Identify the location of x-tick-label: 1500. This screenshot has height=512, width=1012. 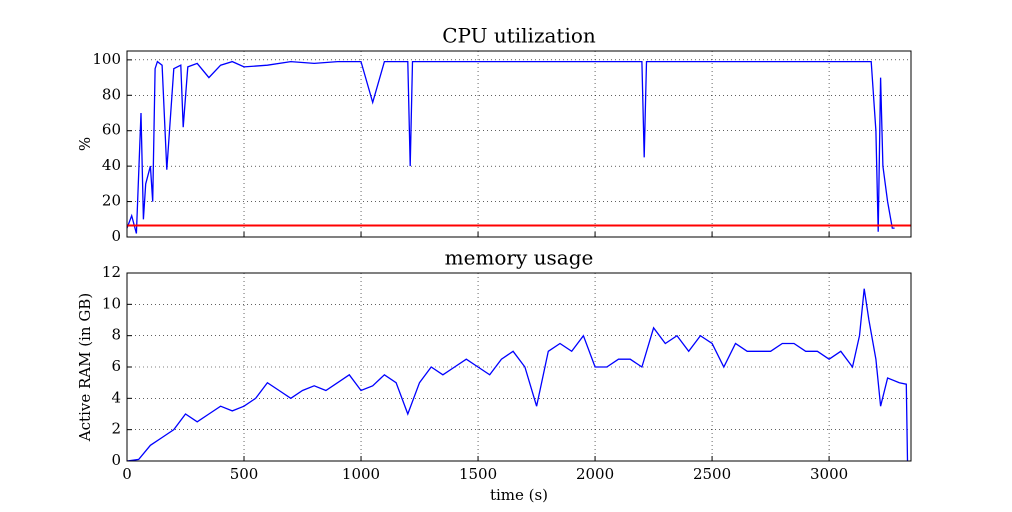
(478, 474).